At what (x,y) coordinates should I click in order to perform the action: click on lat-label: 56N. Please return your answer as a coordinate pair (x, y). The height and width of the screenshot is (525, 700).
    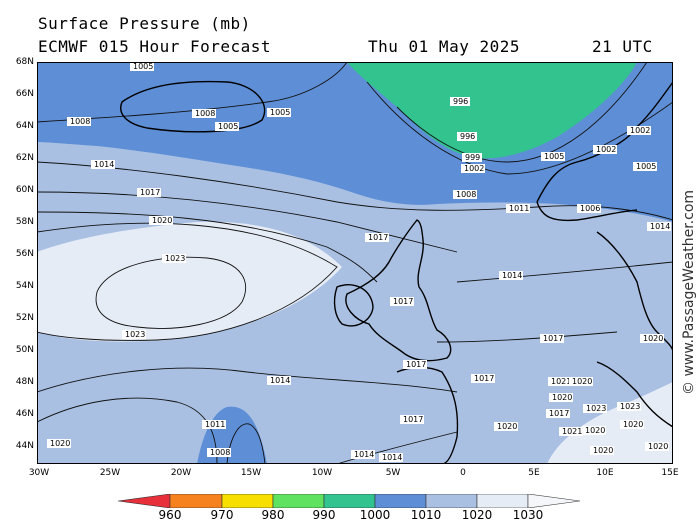
    Looking at the image, I should click on (24, 254).